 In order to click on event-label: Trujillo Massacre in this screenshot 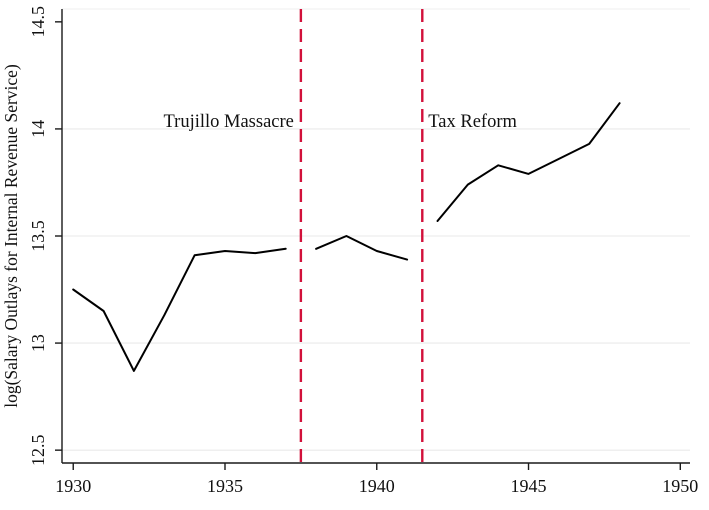, I will do `click(229, 122)`.